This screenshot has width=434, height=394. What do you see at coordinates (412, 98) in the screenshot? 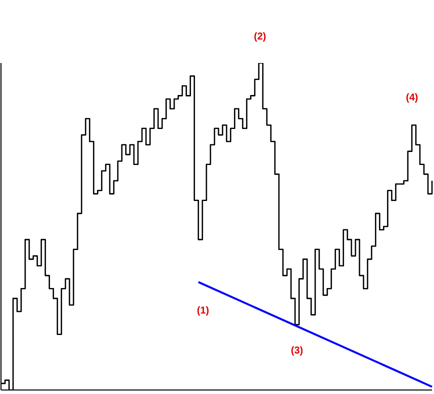
I see `annotation: (4)` at bounding box center [412, 98].